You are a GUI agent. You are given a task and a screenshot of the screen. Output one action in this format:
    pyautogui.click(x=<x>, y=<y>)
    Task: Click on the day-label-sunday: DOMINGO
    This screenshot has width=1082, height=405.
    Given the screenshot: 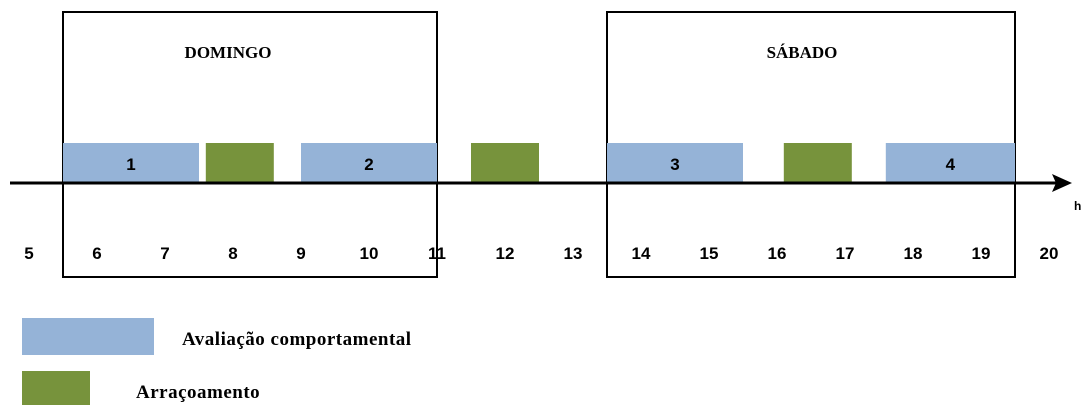 What is the action you would take?
    pyautogui.click(x=228, y=52)
    